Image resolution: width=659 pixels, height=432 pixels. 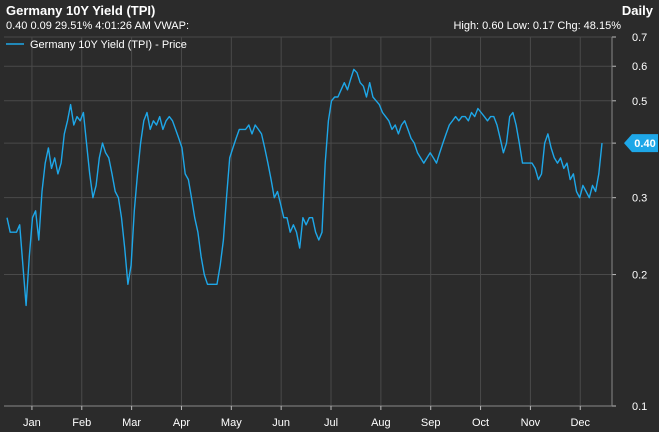 What do you see at coordinates (131, 423) in the screenshot?
I see `x-tick-label-mar: Mar` at bounding box center [131, 423].